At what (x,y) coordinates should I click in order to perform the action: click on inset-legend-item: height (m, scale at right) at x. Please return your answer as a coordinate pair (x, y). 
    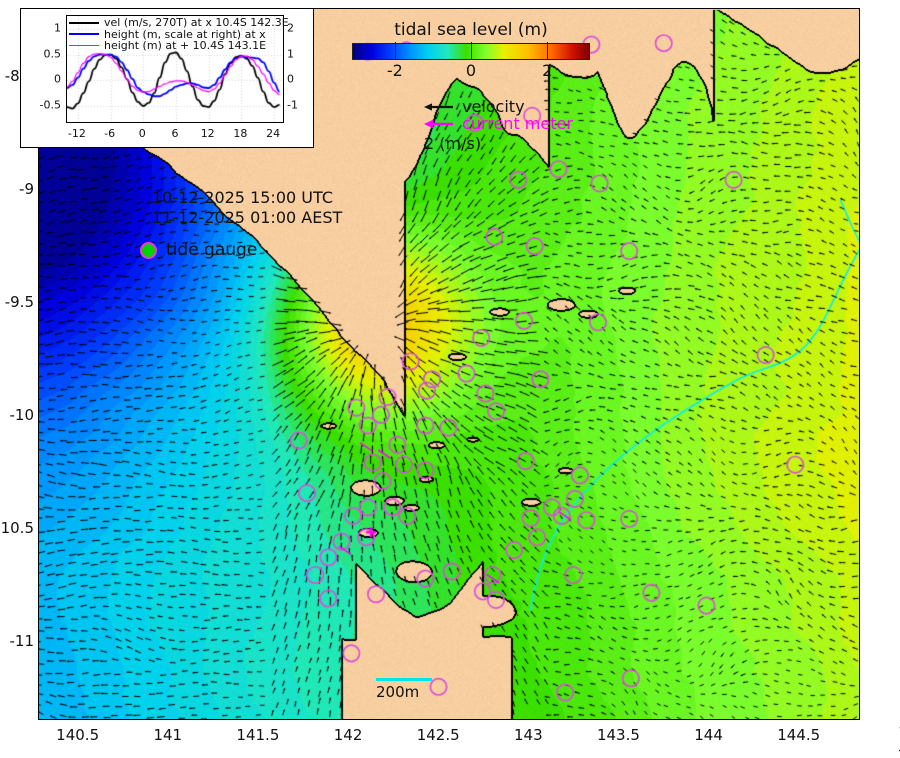
    Looking at the image, I should click on (179, 34).